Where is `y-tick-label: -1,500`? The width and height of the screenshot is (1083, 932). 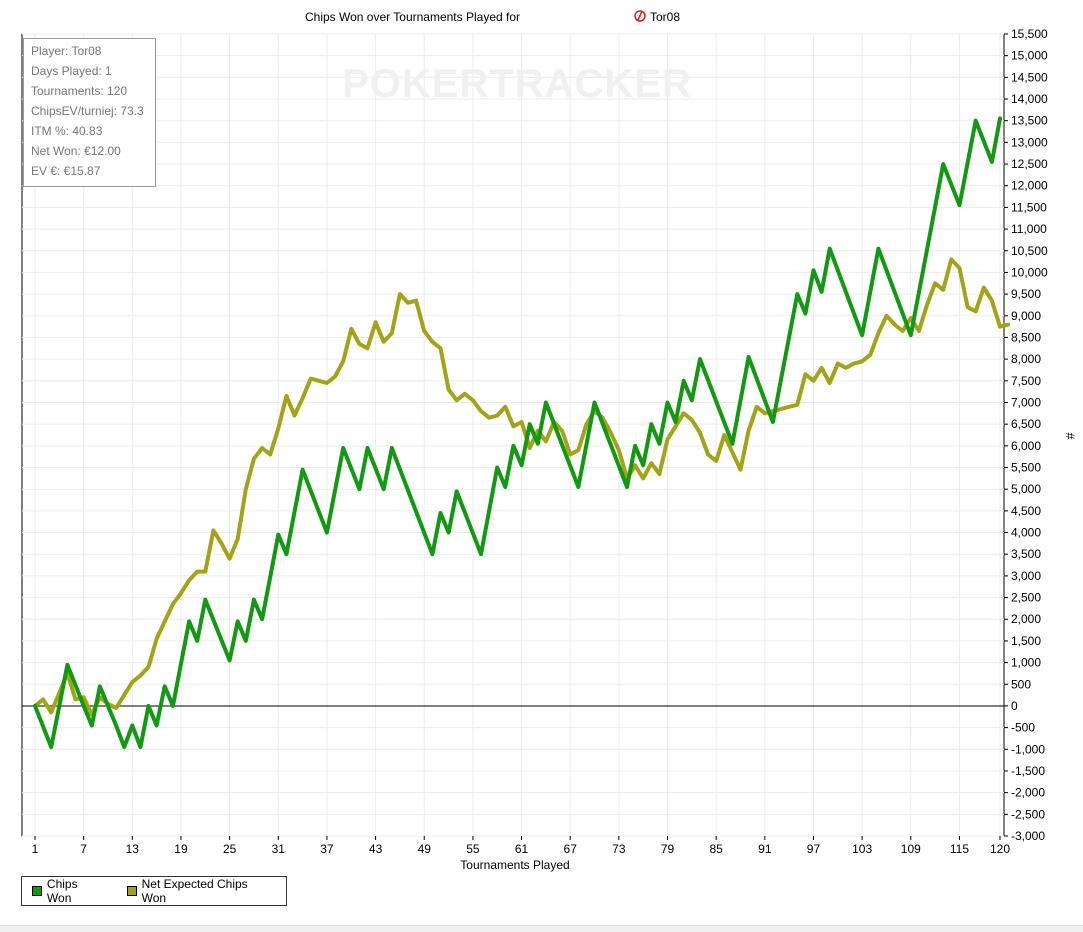
y-tick-label: -1,500 is located at coordinates (1028, 771).